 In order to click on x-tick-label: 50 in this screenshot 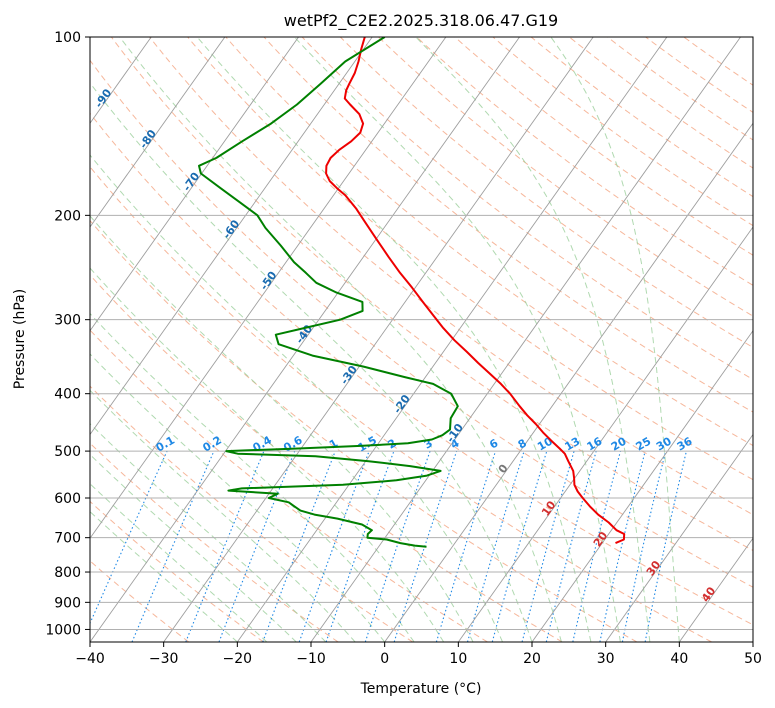, I will do `click(753, 659)`.